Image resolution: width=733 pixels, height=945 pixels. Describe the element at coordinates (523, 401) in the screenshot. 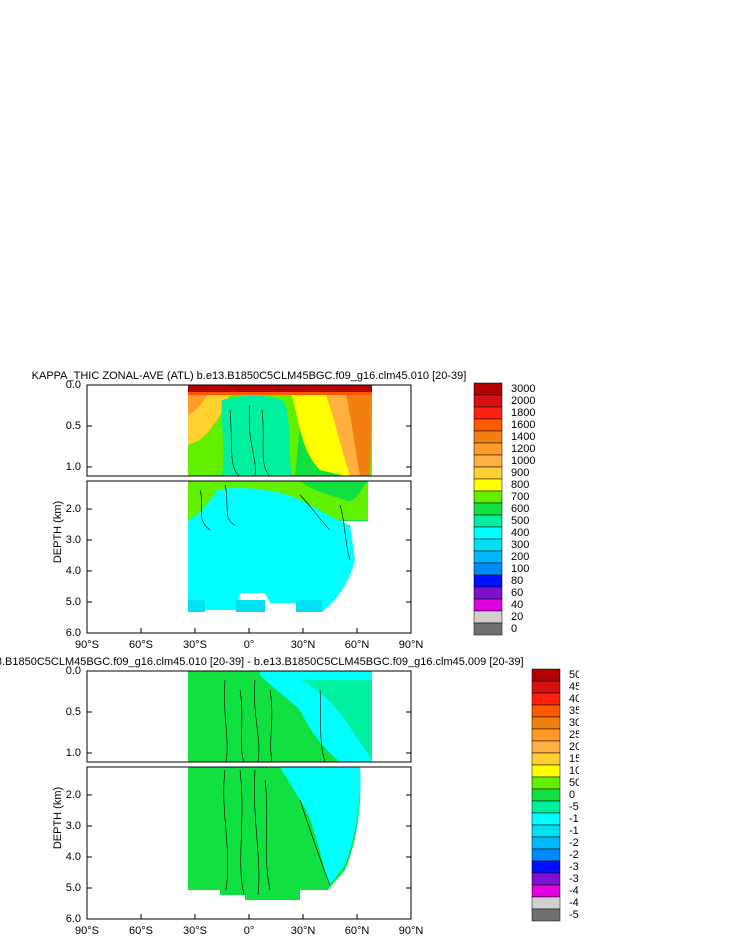

I see `colorbar-label: 2000` at that location.